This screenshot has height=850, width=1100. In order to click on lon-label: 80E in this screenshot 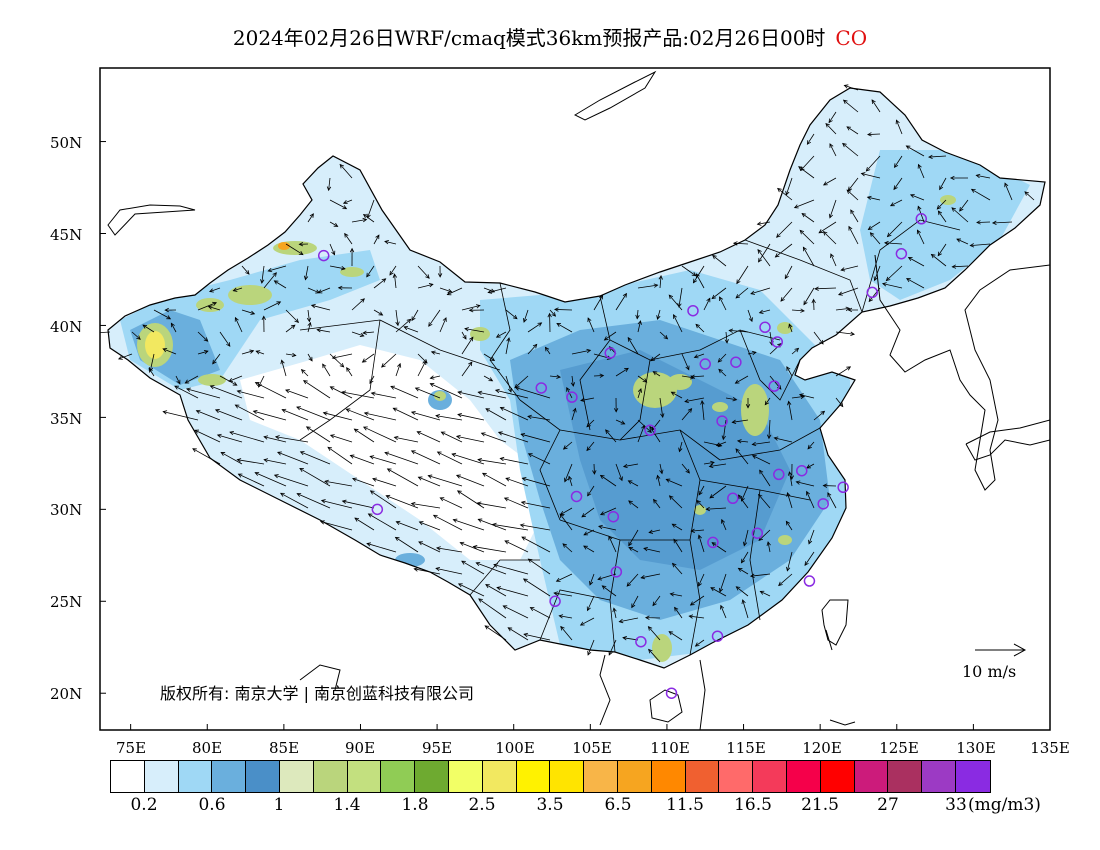, I will do `click(207, 748)`.